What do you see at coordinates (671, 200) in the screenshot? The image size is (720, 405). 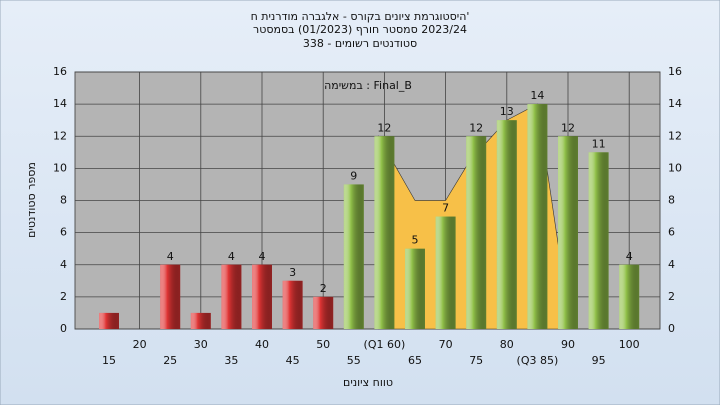 I see `y2-tick-label: 8` at bounding box center [671, 200].